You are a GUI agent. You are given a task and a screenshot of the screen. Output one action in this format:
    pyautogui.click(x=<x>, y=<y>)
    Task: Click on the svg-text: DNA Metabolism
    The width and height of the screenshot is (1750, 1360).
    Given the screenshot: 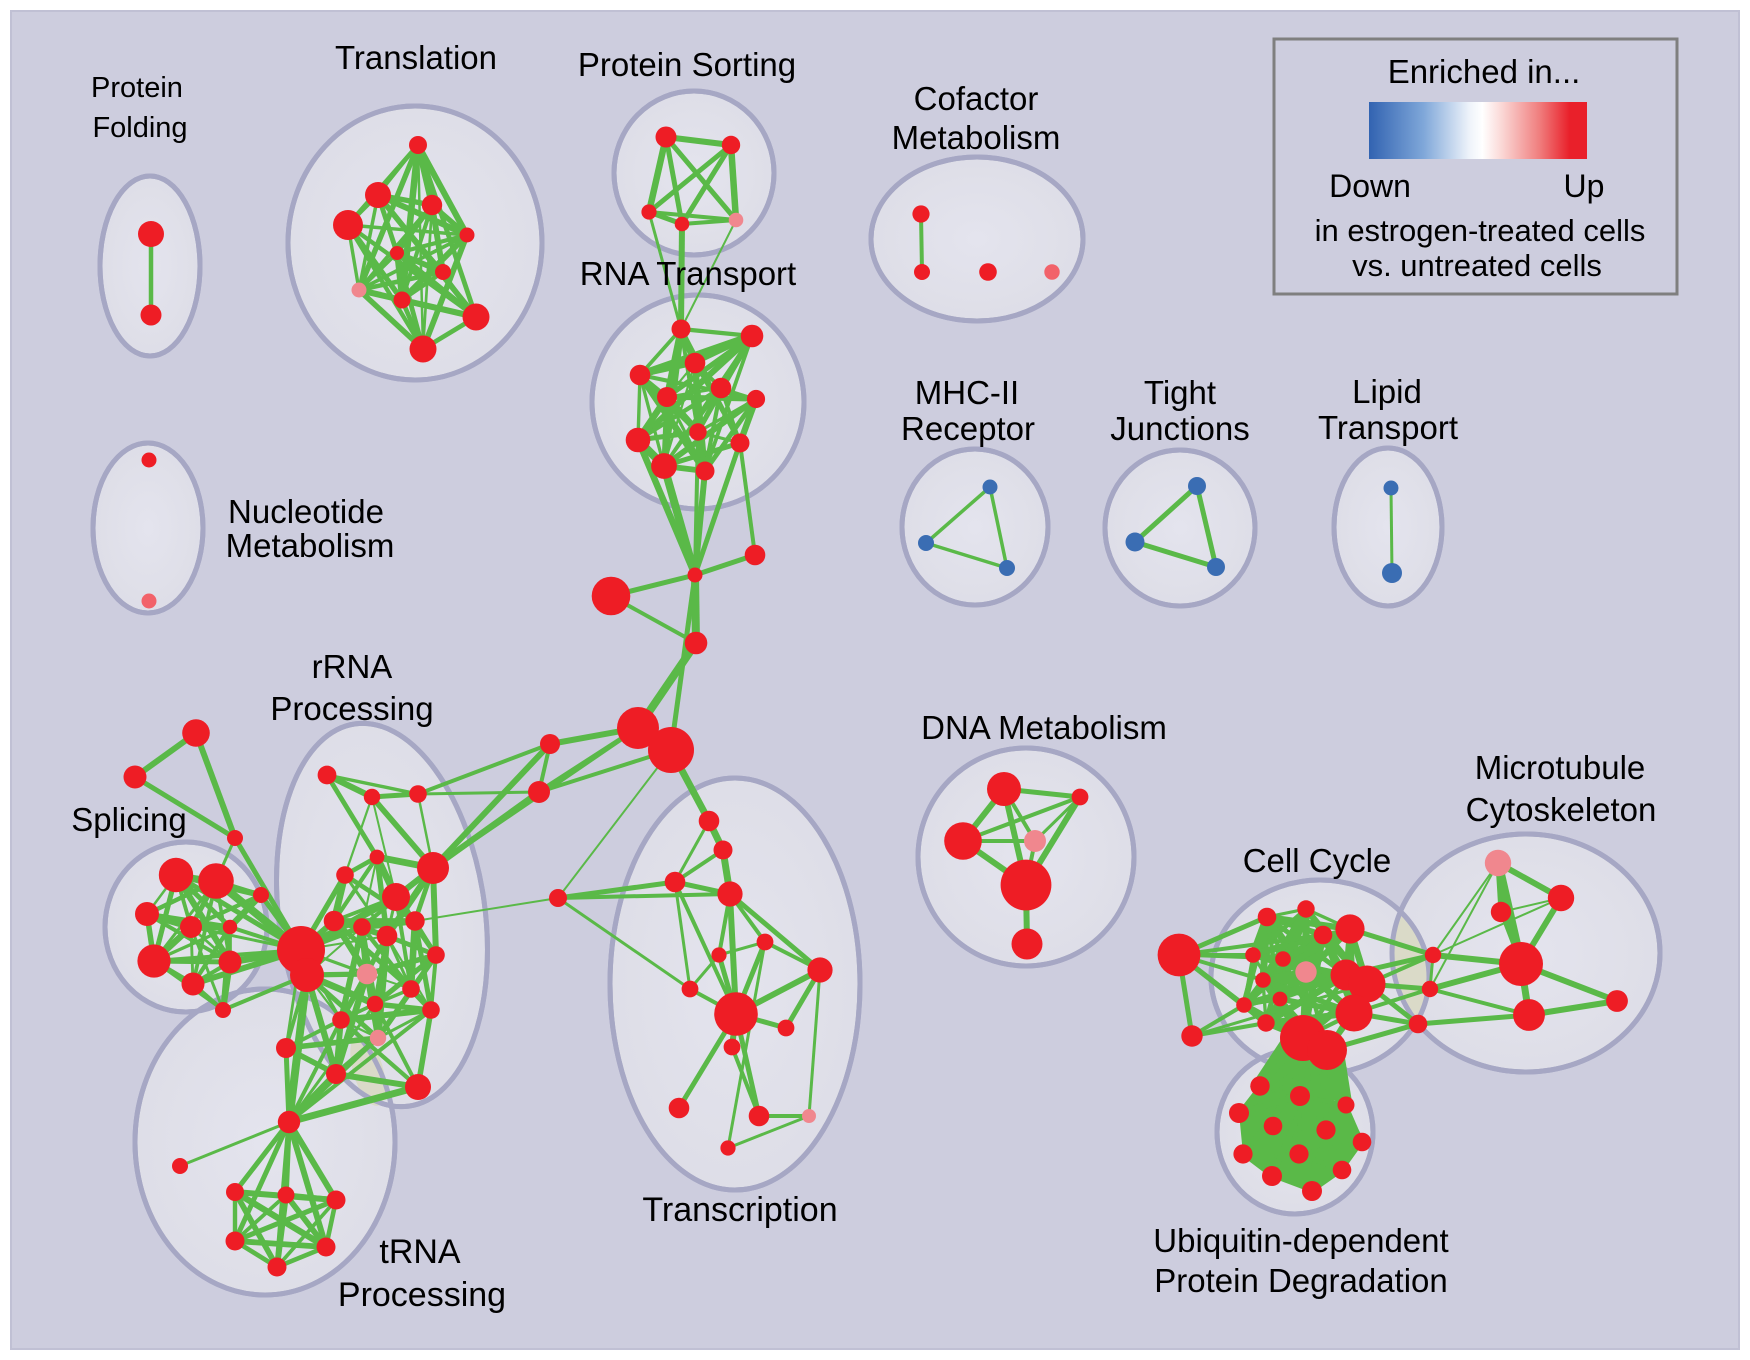 What is the action you would take?
    pyautogui.click(x=1044, y=727)
    